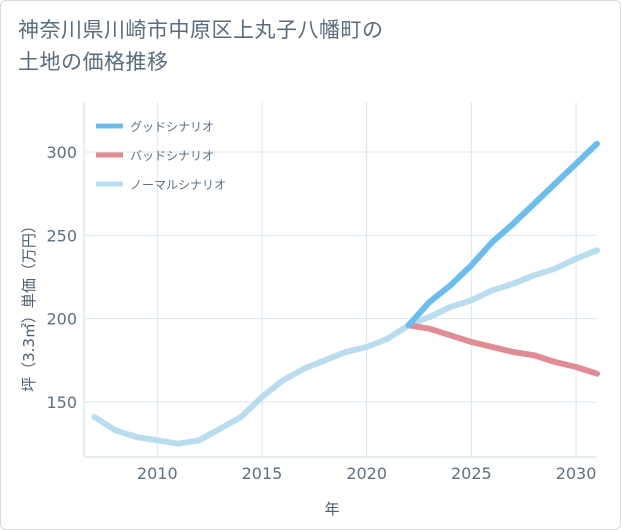 The image size is (621, 530). Describe the element at coordinates (366, 473) in the screenshot. I see `x-tick-label: 2020` at that location.